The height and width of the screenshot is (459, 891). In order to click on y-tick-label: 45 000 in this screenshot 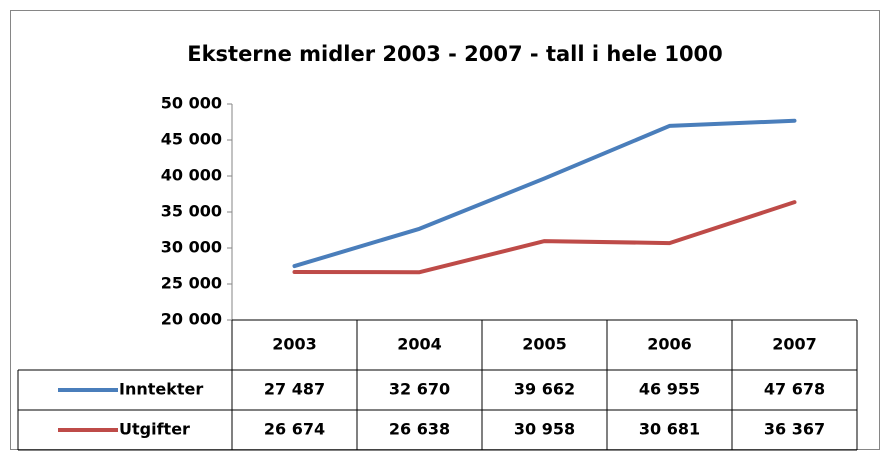, I will do `click(191, 139)`.